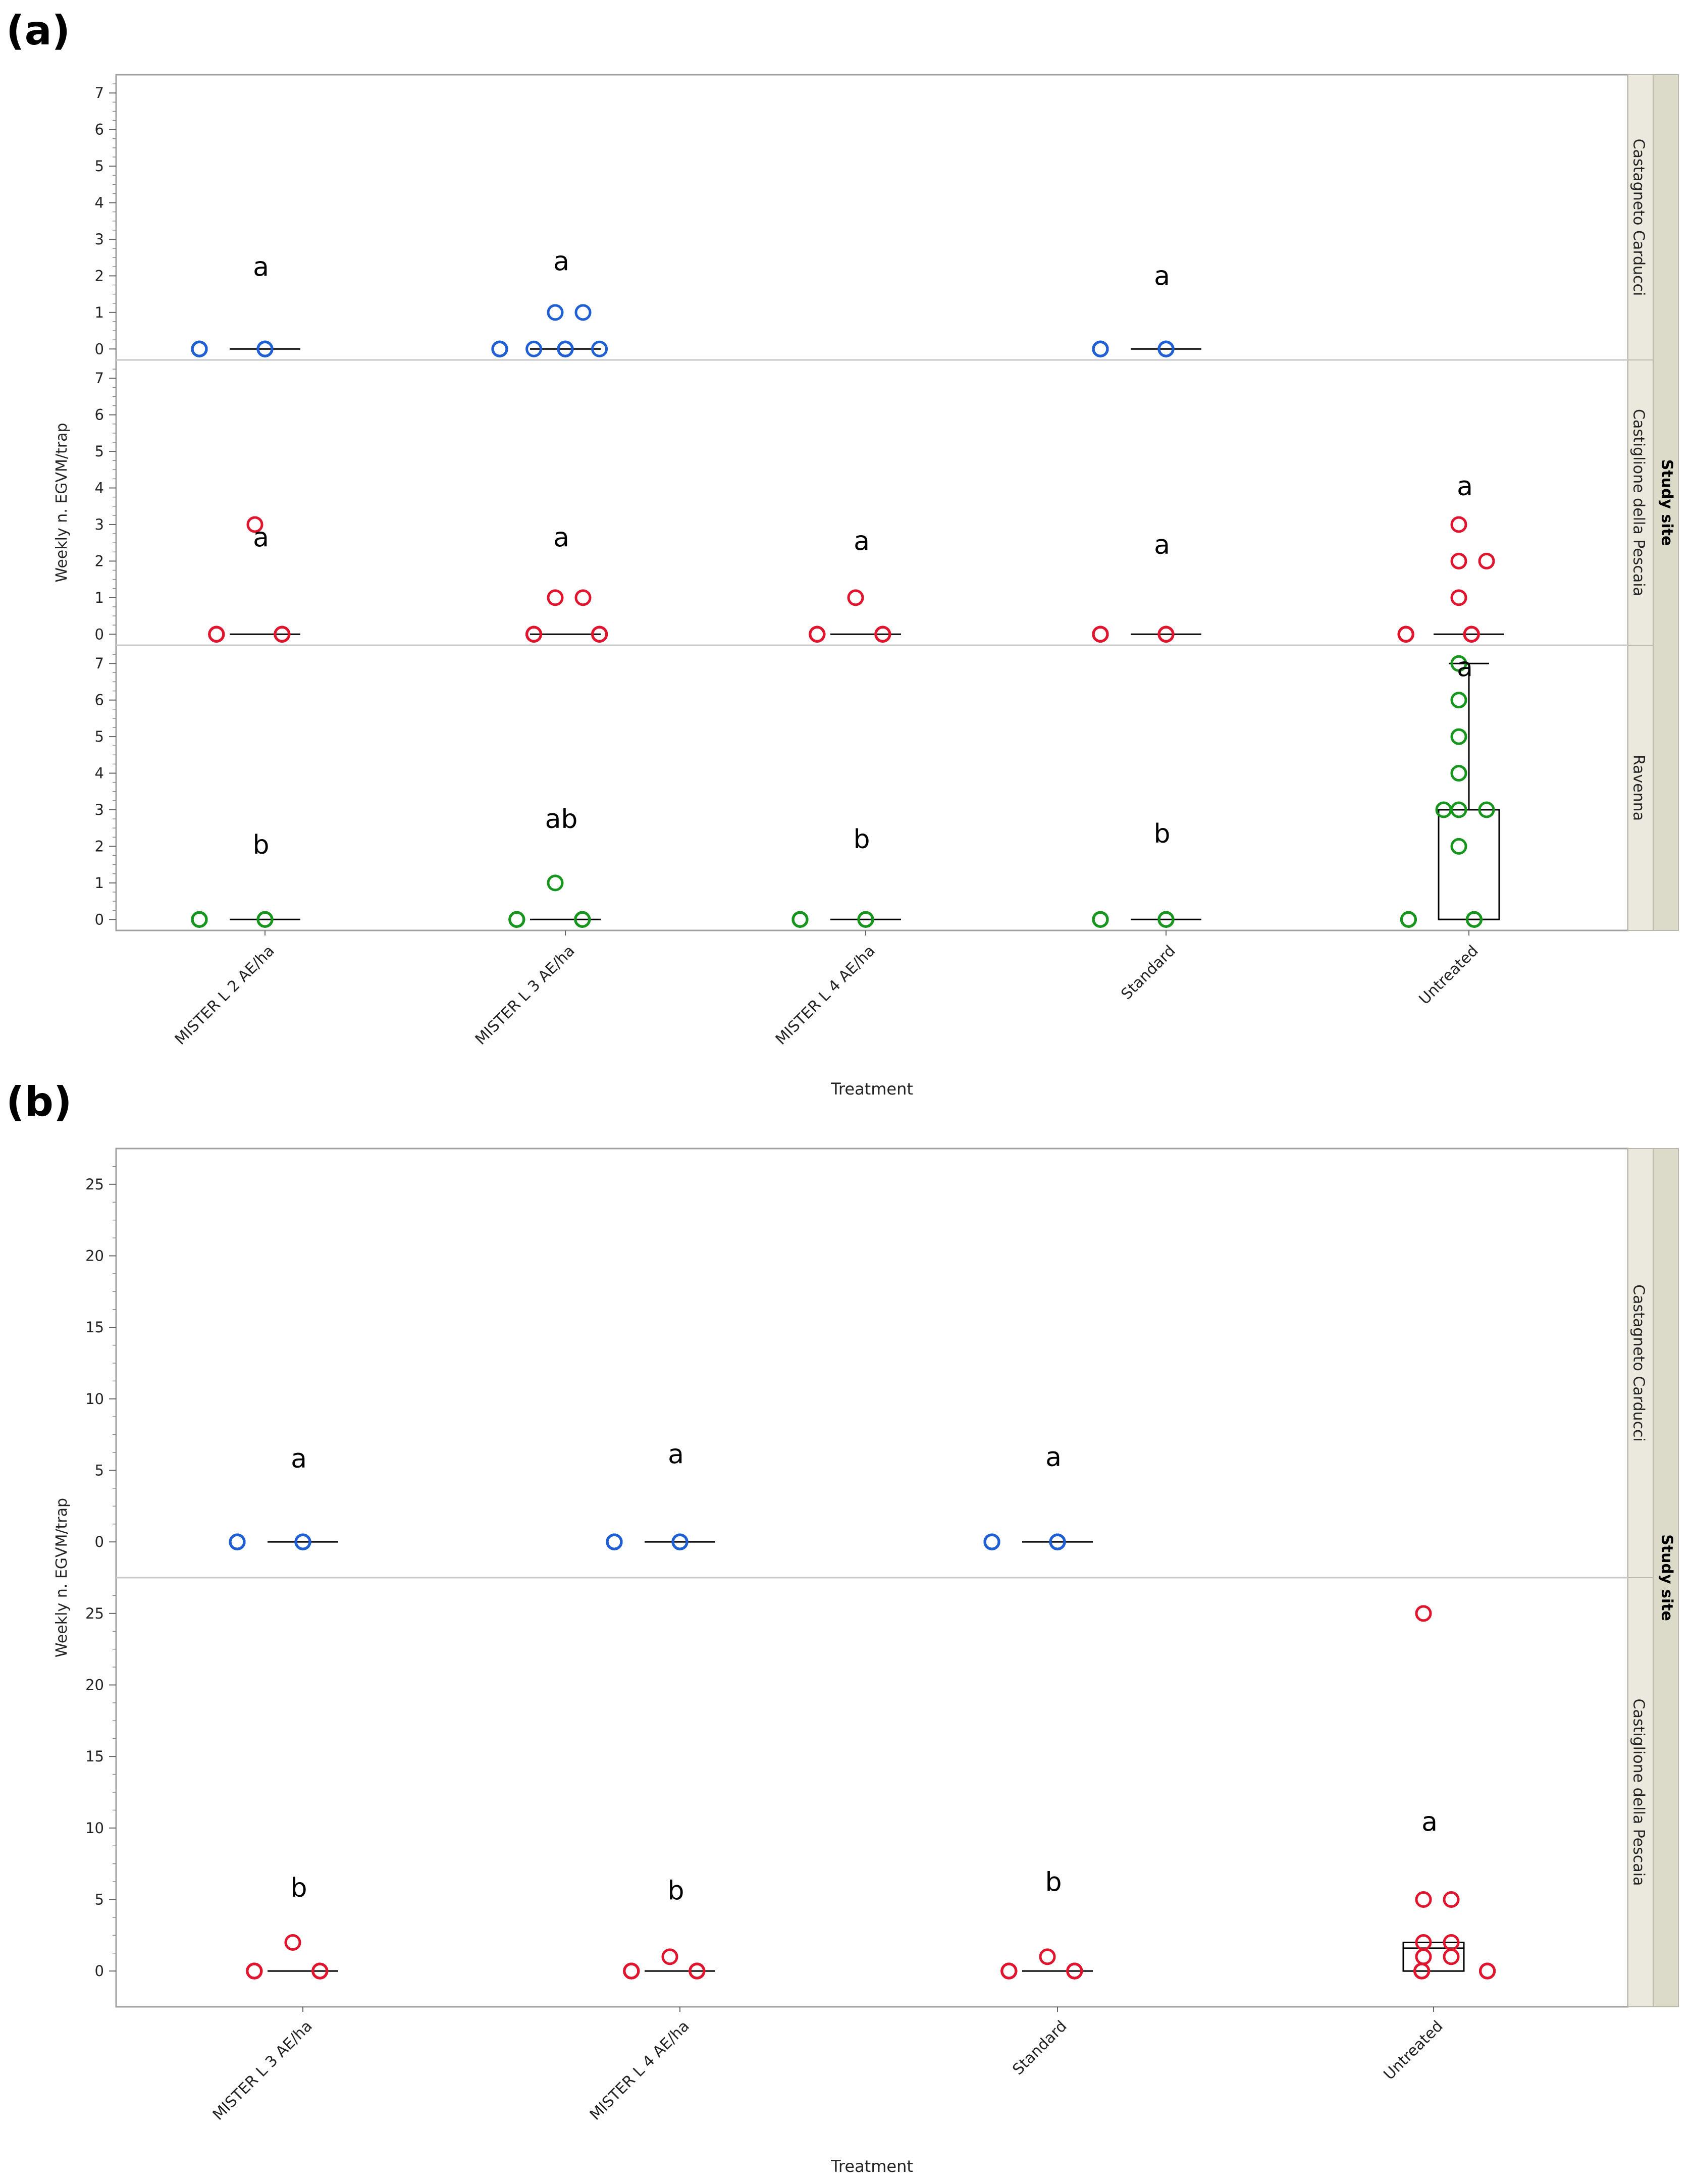 Image resolution: width=1691 pixels, height=2184 pixels. What do you see at coordinates (1639, 1363) in the screenshot?
I see `facet-strip-label: Castagneto Carducci` at bounding box center [1639, 1363].